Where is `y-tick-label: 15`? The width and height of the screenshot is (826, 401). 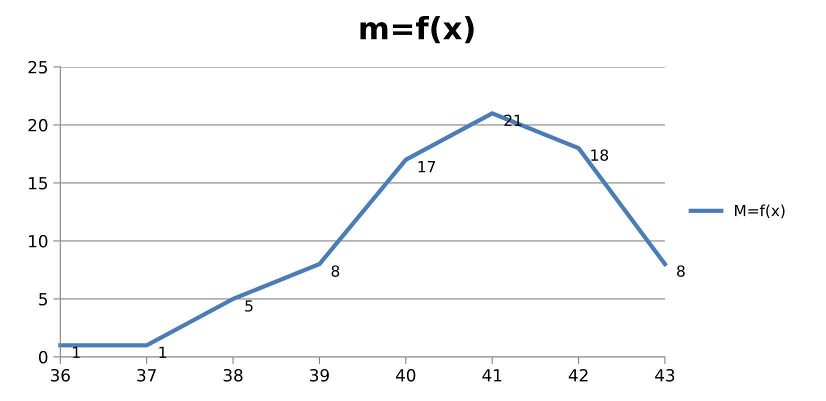
y-tick-label: 15 is located at coordinates (38, 183).